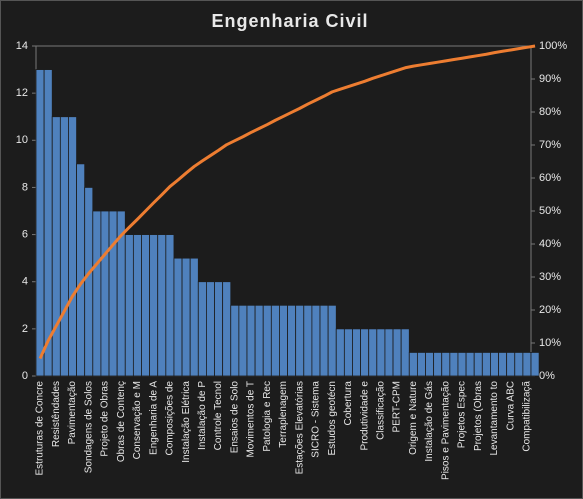  Describe the element at coordinates (550, 211) in the screenshot. I see `y2-tick-label: 50%` at that location.